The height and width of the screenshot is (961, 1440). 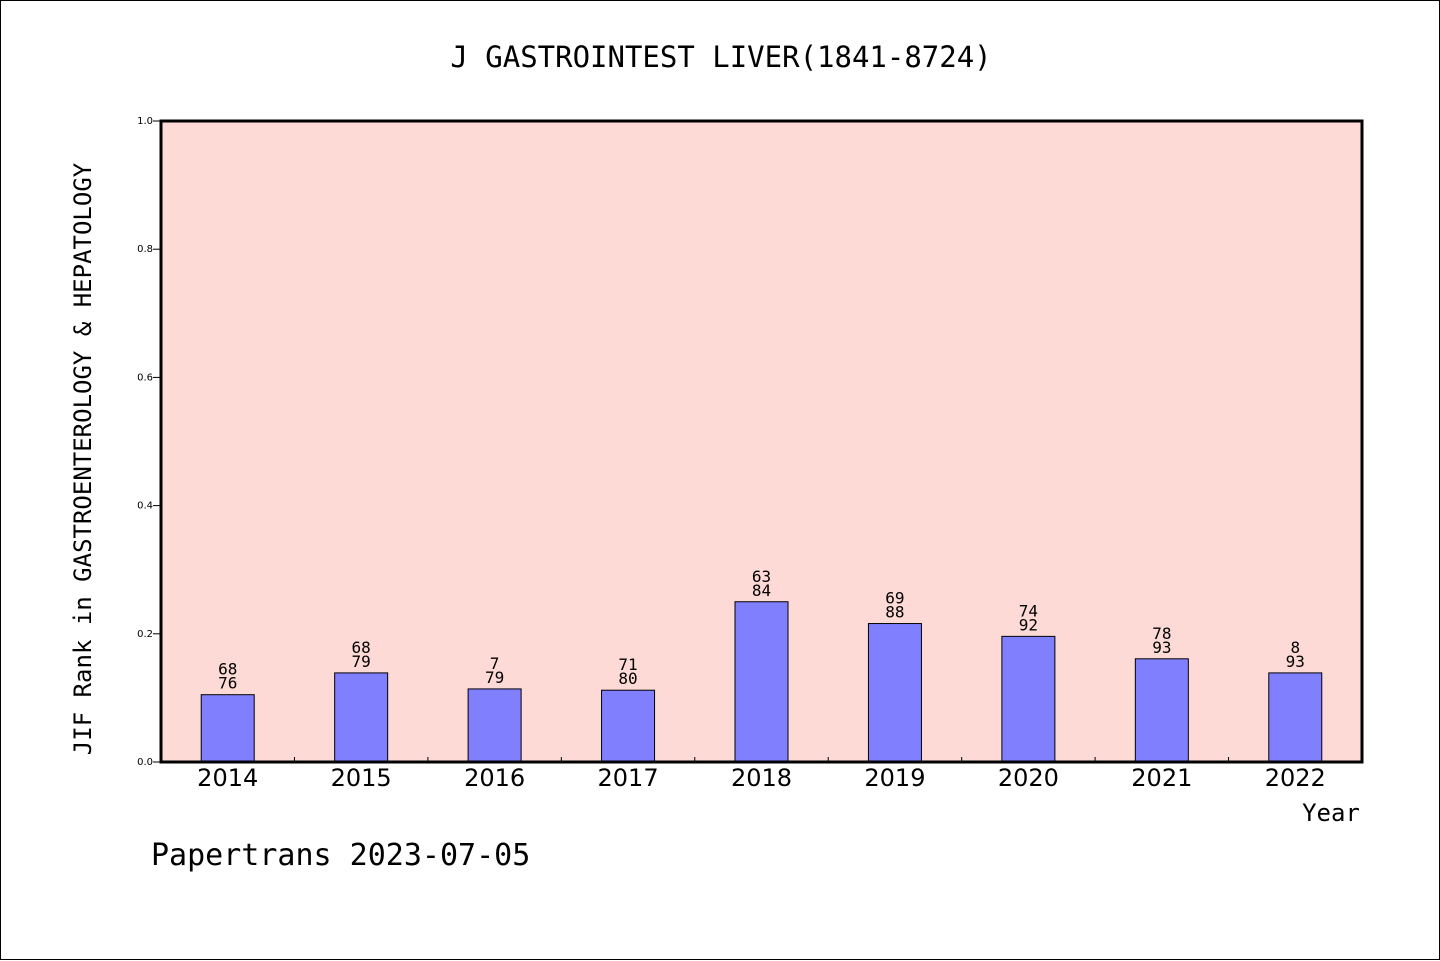 I want to click on x-tick-label: 2018, so click(x=761, y=778).